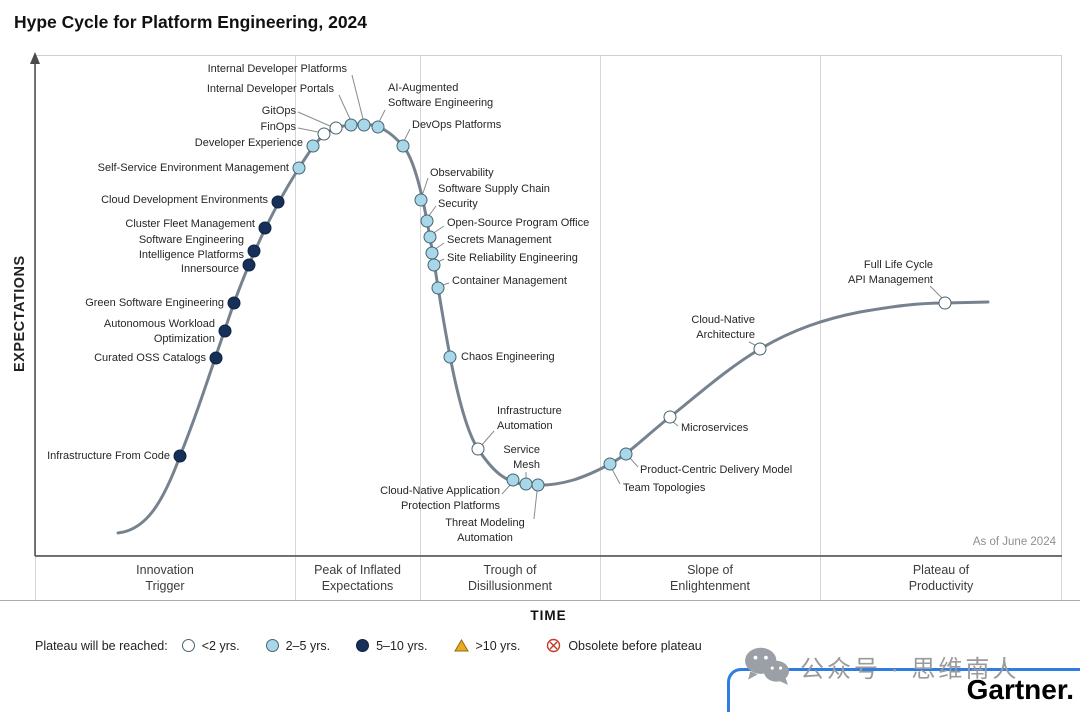 This screenshot has height=712, width=1080. What do you see at coordinates (351, 125) in the screenshot?
I see `point-internal-developer-portals` at bounding box center [351, 125].